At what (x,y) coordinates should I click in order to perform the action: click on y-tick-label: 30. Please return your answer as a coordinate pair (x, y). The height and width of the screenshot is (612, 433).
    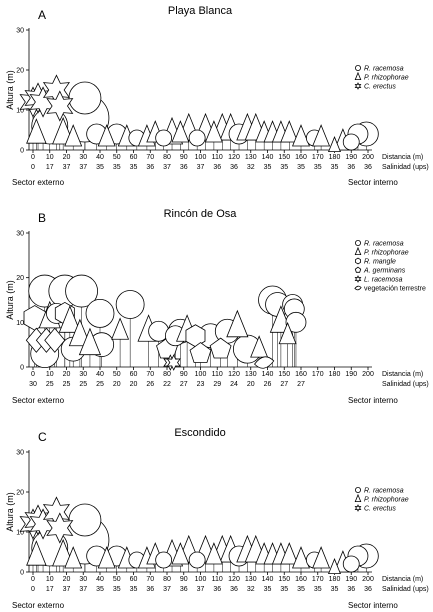
    Looking at the image, I should click on (20, 453).